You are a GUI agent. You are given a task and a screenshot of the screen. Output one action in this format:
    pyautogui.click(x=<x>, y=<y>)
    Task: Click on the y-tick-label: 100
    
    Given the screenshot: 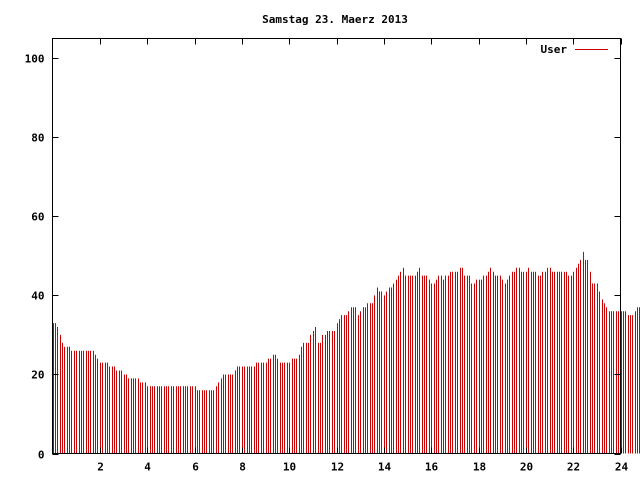 What is the action you would take?
    pyautogui.click(x=35, y=59)
    